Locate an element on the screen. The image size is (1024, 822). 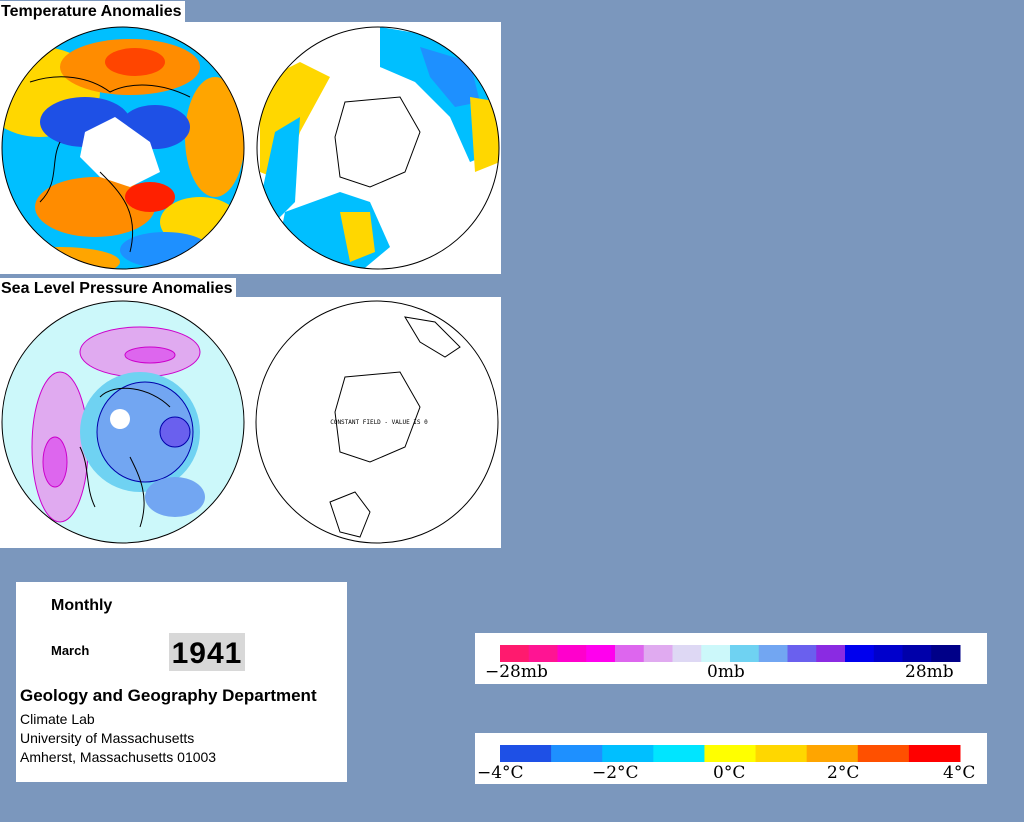
department-name: Geology and Geography Department is located at coordinates (168, 695).